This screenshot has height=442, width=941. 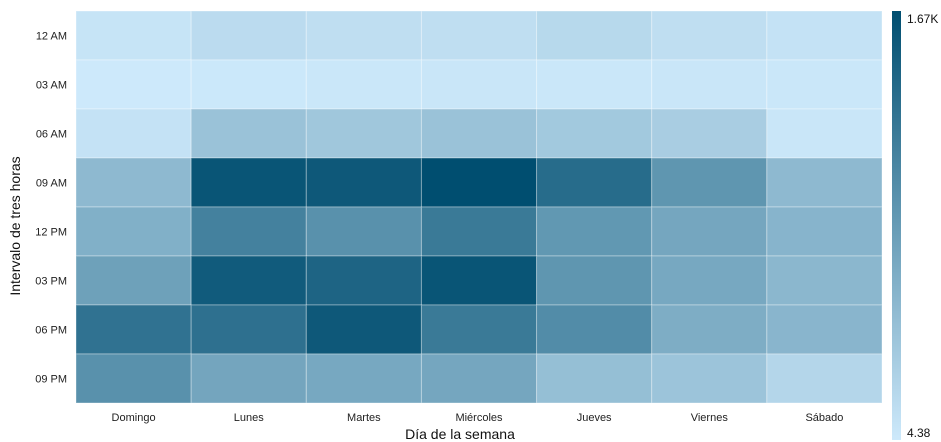 What do you see at coordinates (51, 331) in the screenshot?
I see `y-tick-label: 06 PM` at bounding box center [51, 331].